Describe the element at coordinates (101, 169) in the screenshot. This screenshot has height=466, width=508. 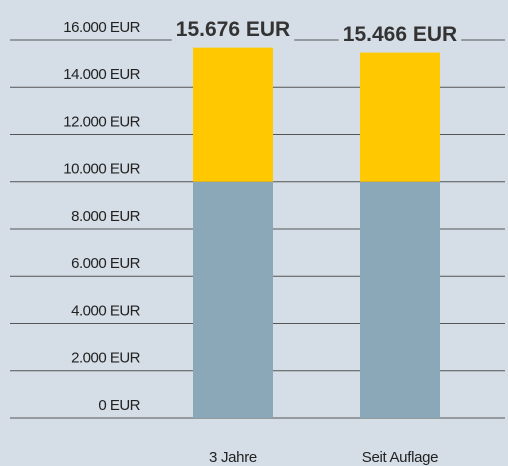
I see `y-tick-label: 10.000 EUR` at that location.